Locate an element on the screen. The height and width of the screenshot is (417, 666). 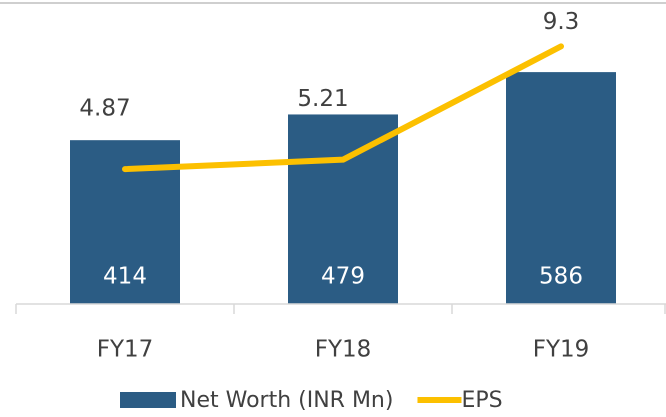
line-value-label: 4.87 is located at coordinates (104, 109).